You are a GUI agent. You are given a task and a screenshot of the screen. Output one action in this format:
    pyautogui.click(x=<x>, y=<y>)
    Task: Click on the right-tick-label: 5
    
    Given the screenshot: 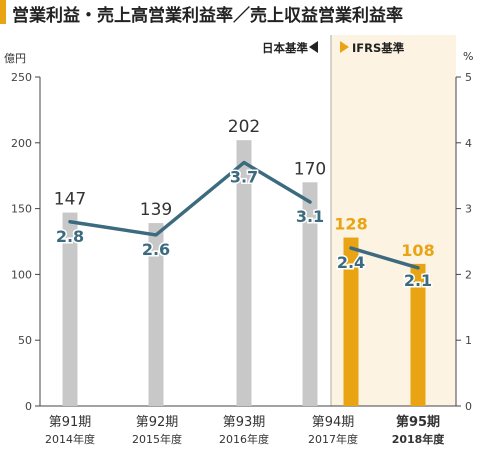 What is the action you would take?
    pyautogui.click(x=468, y=77)
    